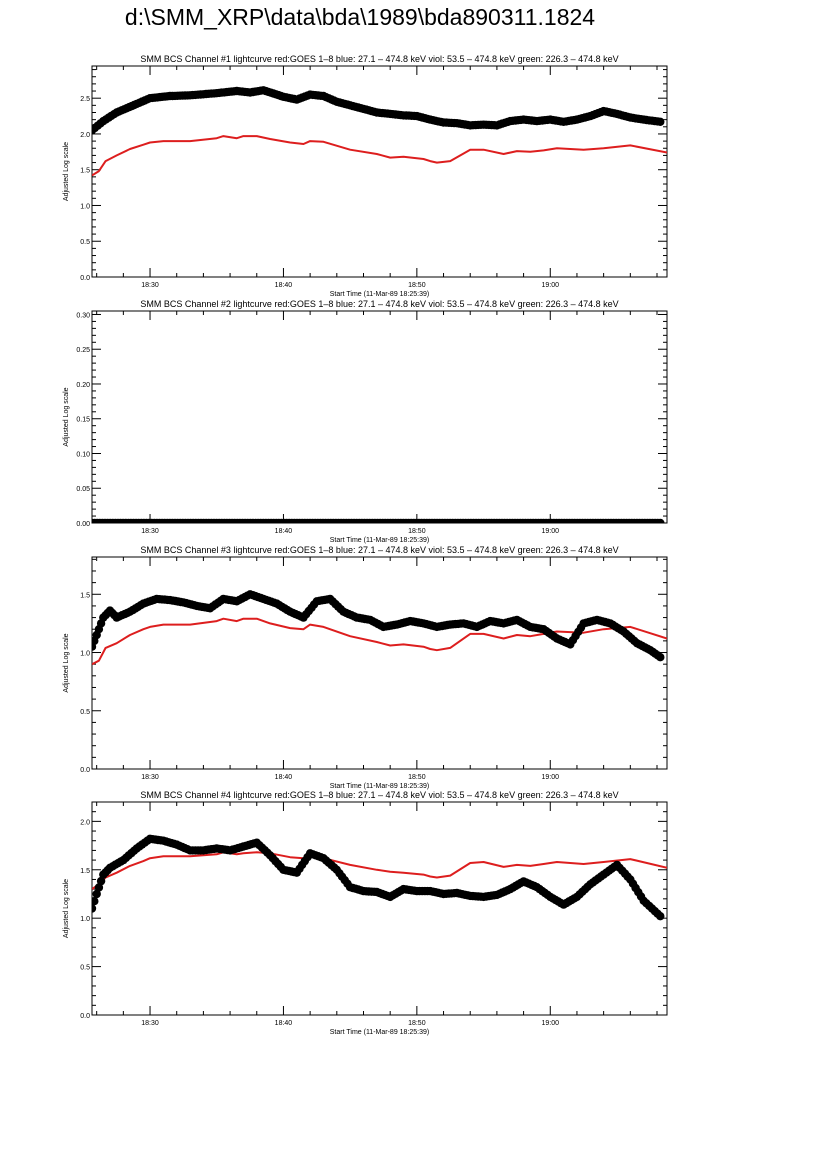  I want to click on y-tick-label: 0.30, so click(83, 315).